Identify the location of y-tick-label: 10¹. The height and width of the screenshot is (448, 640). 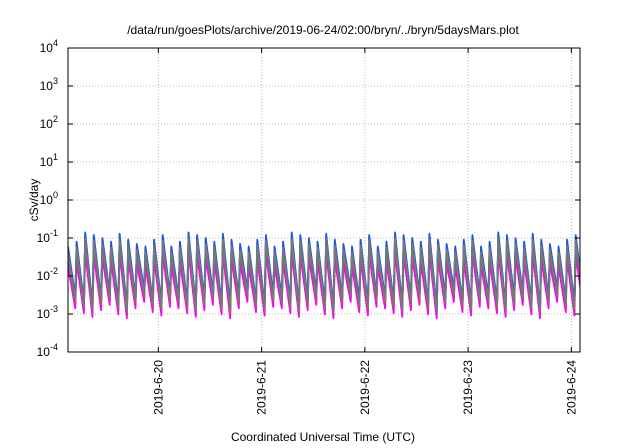
(49, 160).